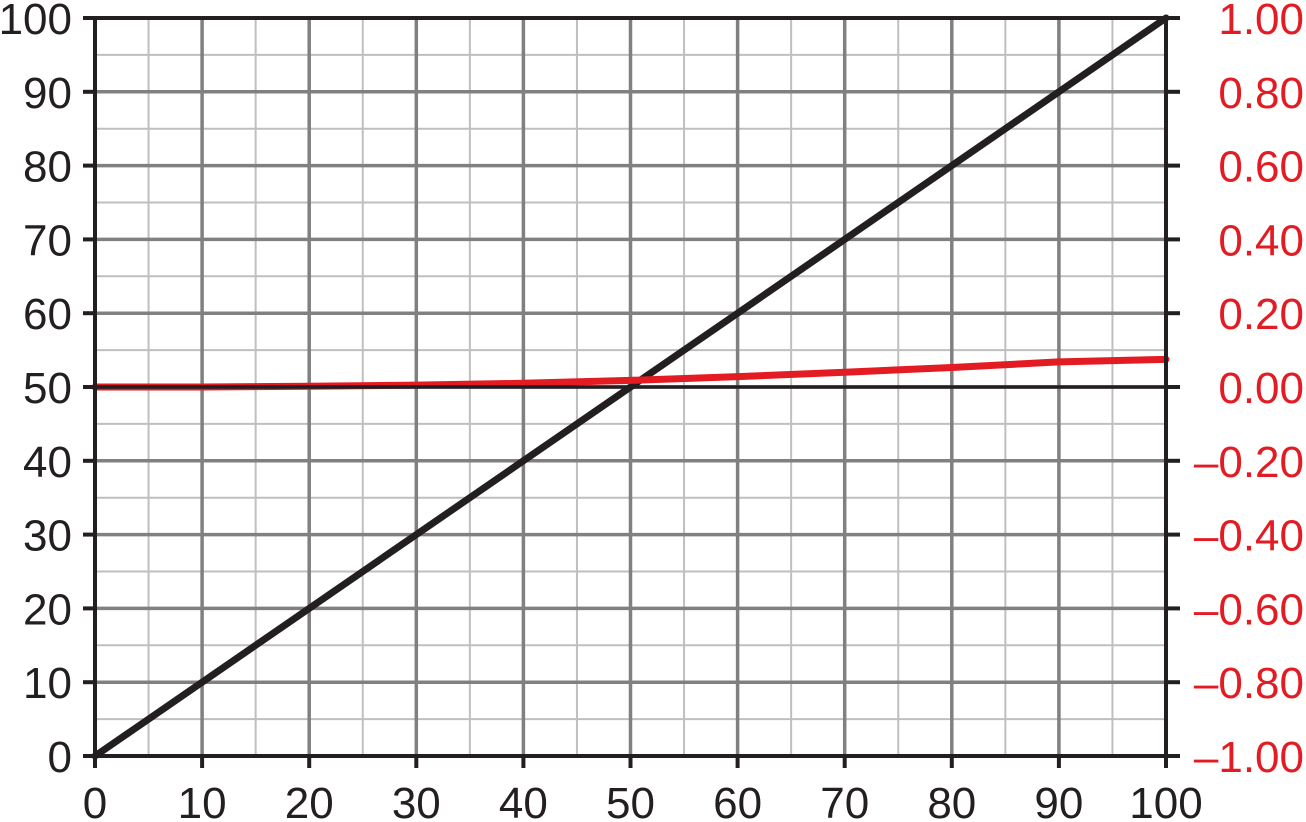 This screenshot has height=822, width=1306. What do you see at coordinates (47, 609) in the screenshot?
I see `left-y-axis-tick-label: 20` at bounding box center [47, 609].